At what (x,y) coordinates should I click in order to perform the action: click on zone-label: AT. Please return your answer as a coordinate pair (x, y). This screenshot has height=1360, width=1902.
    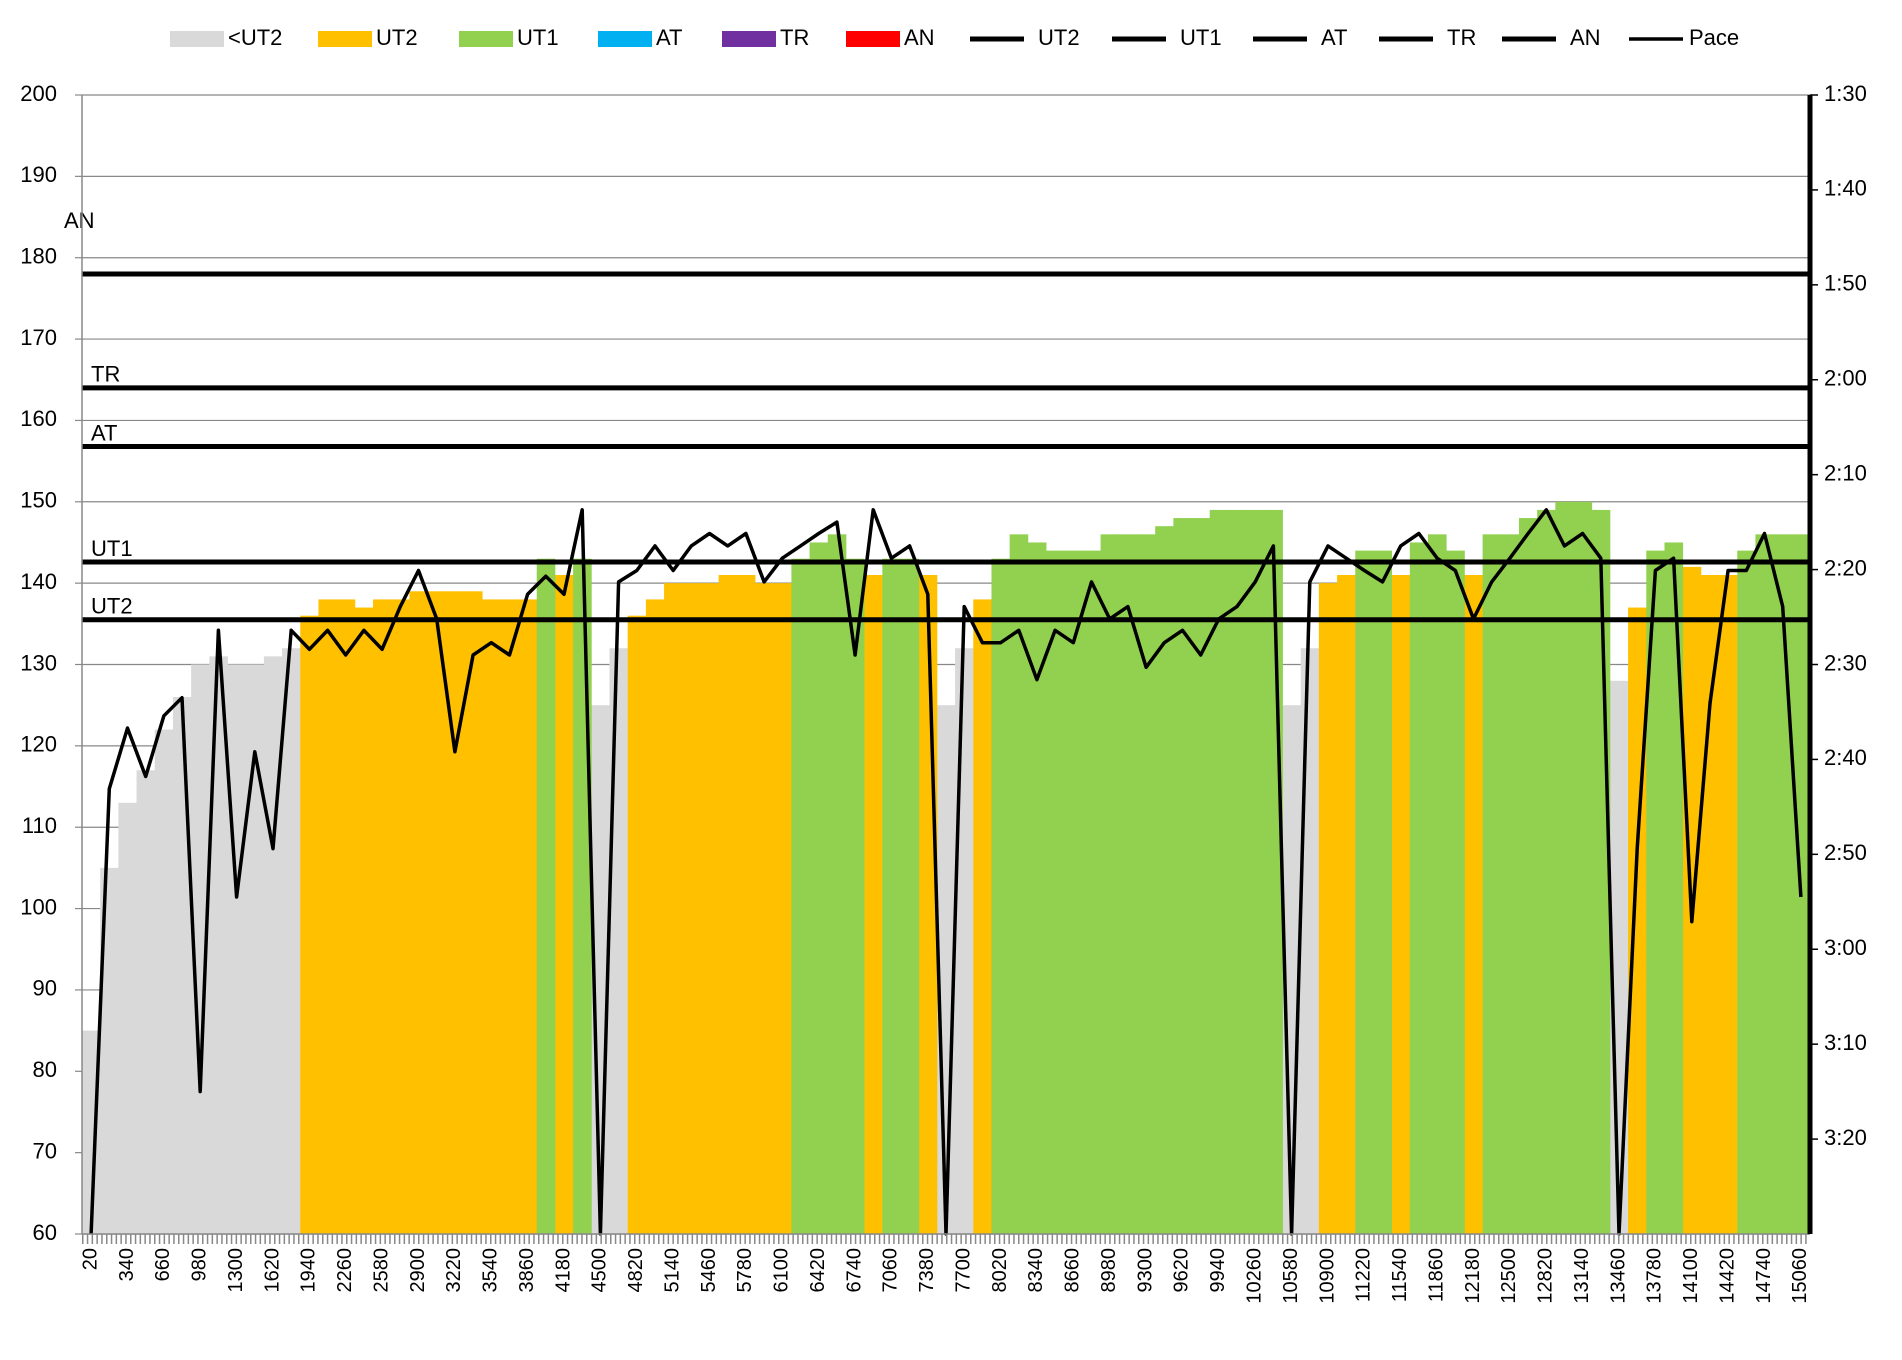
    Looking at the image, I should click on (104, 432).